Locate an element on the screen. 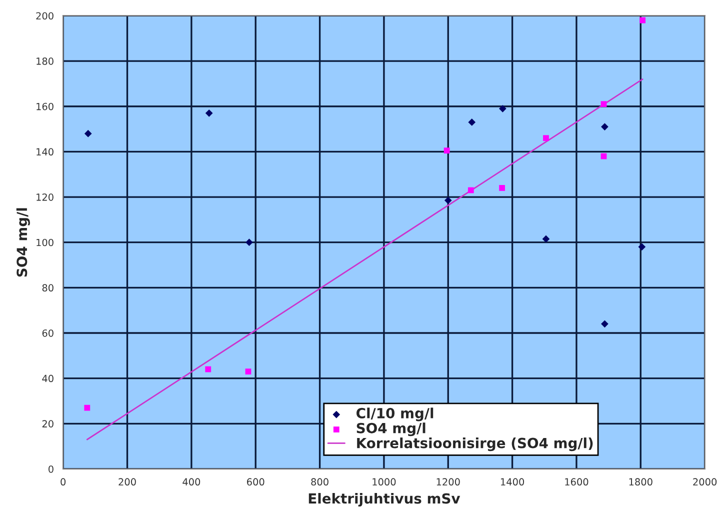  y-tick-label: 80 is located at coordinates (48, 288).